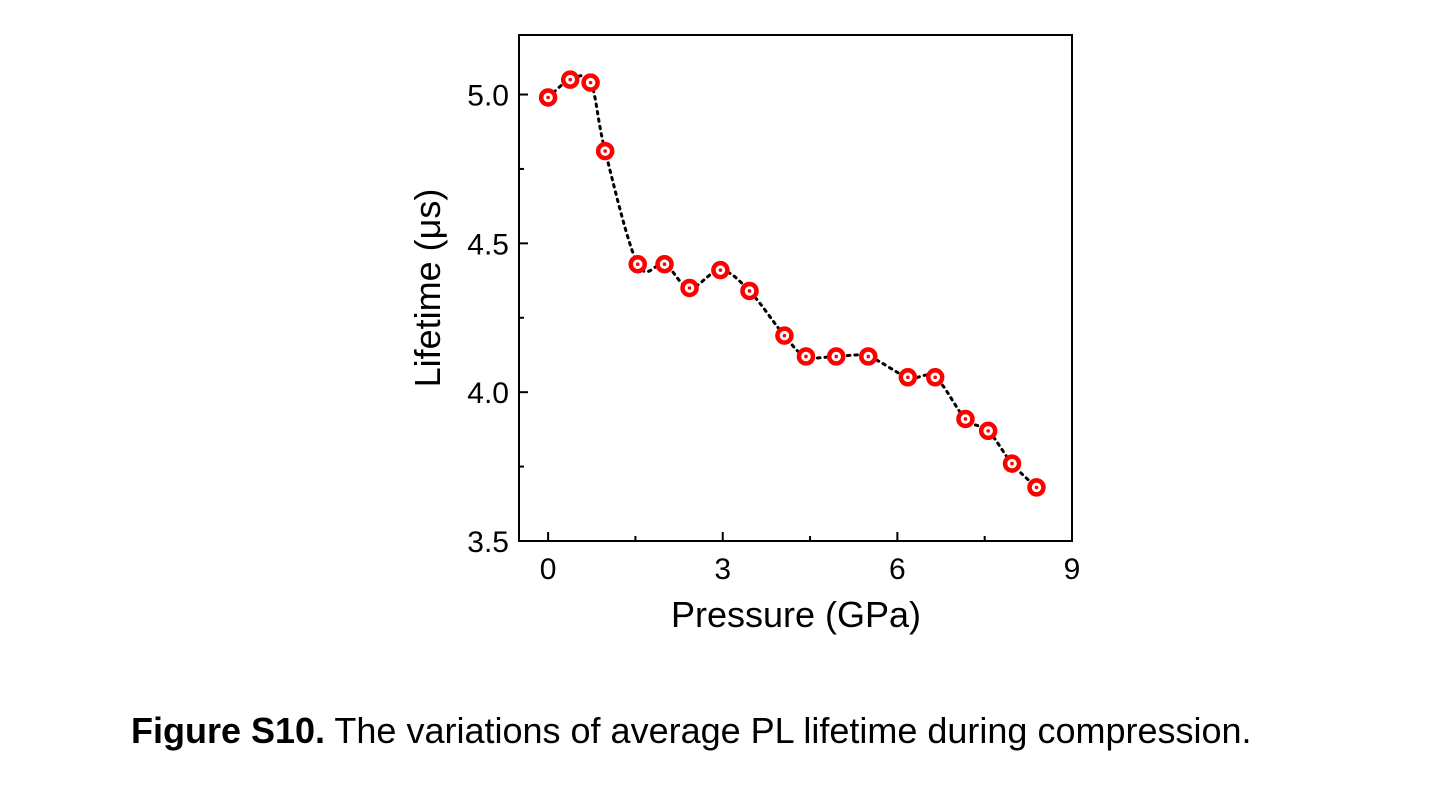  I want to click on x-tick-label: 6, so click(897, 569).